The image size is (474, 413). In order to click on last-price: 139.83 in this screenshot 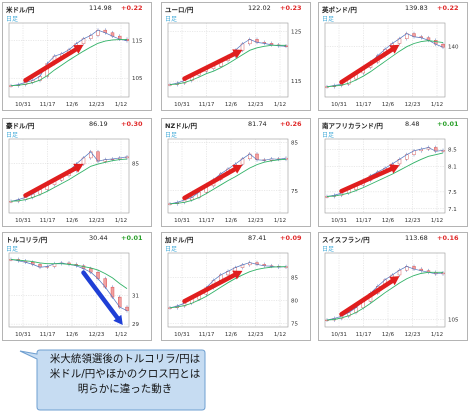, I will do `click(416, 8)`.